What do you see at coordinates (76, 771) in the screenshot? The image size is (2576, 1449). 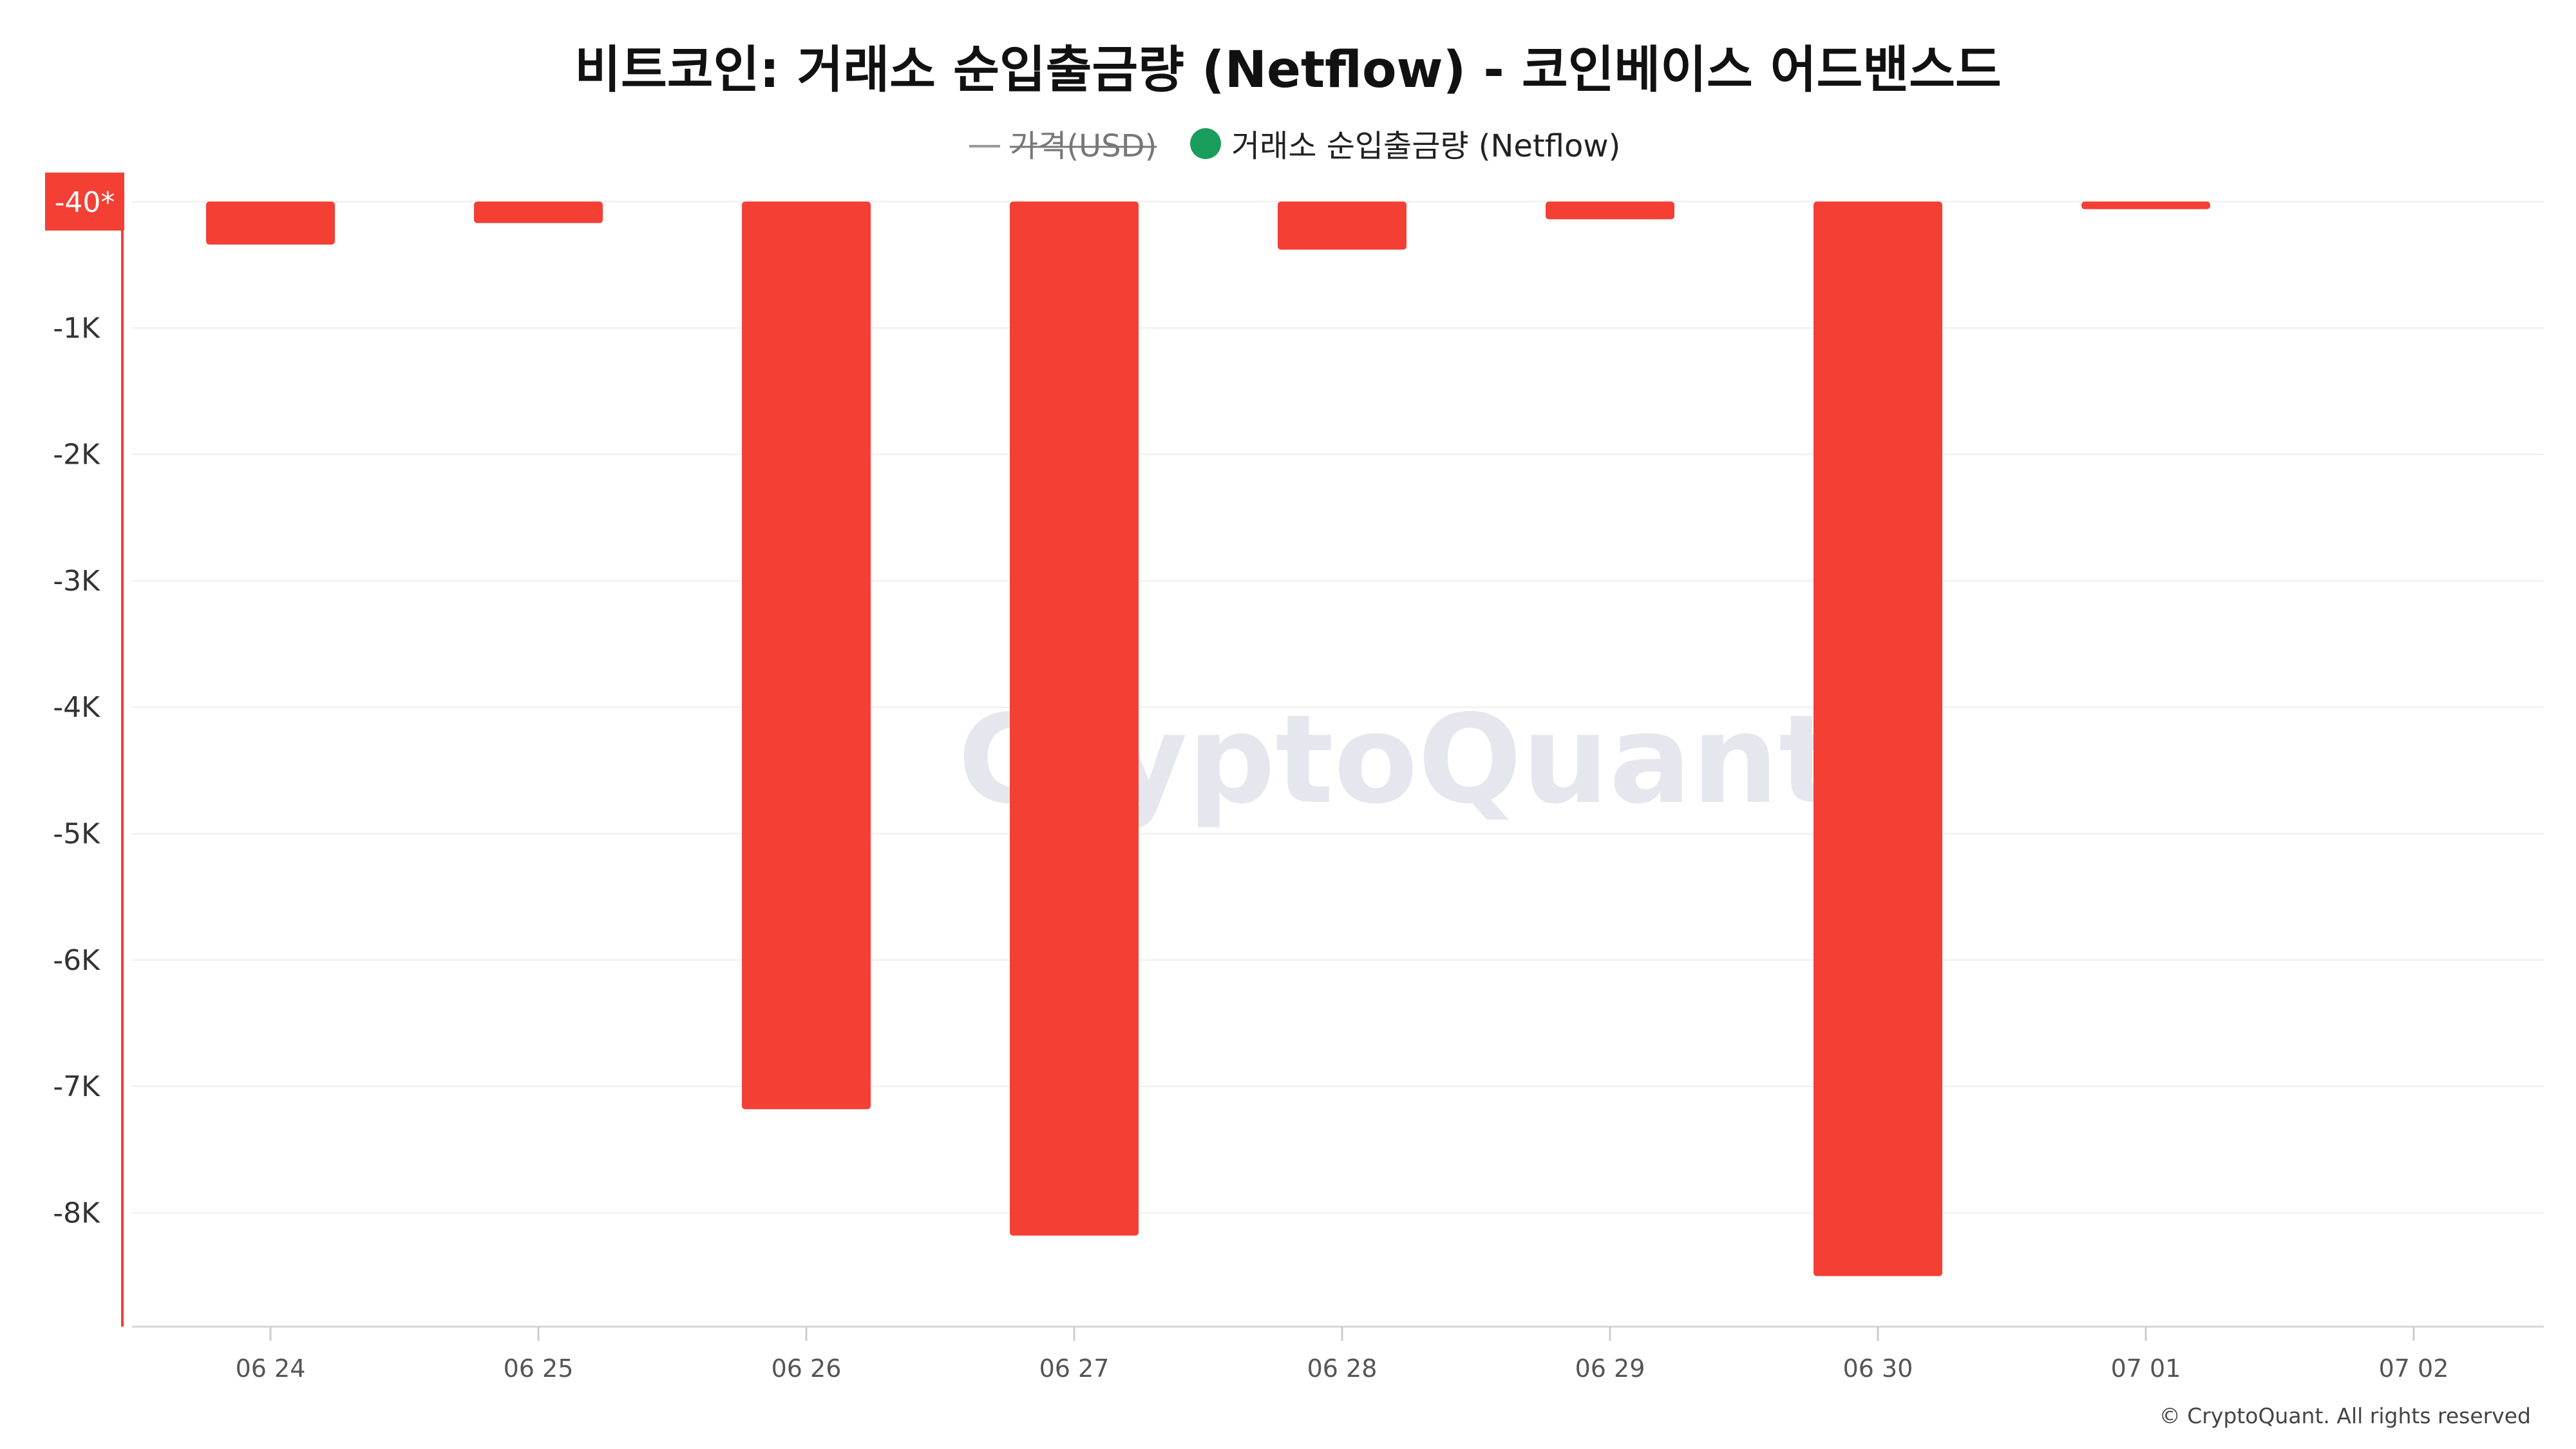 I see `y-axis-ticks: -1K -2K -3K -4K -5K -6K -7K -8K` at bounding box center [76, 771].